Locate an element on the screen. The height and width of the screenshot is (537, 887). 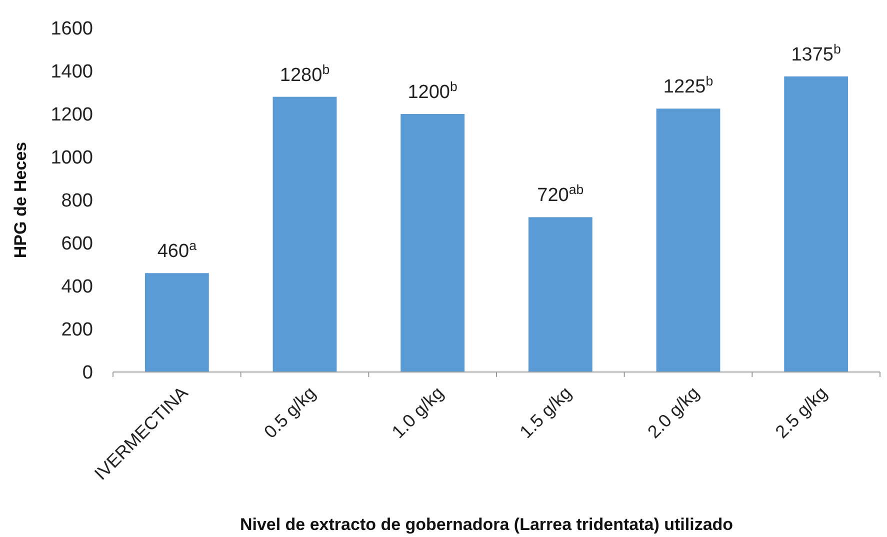
data-label: 1375$^{b}$ is located at coordinates (816, 53).